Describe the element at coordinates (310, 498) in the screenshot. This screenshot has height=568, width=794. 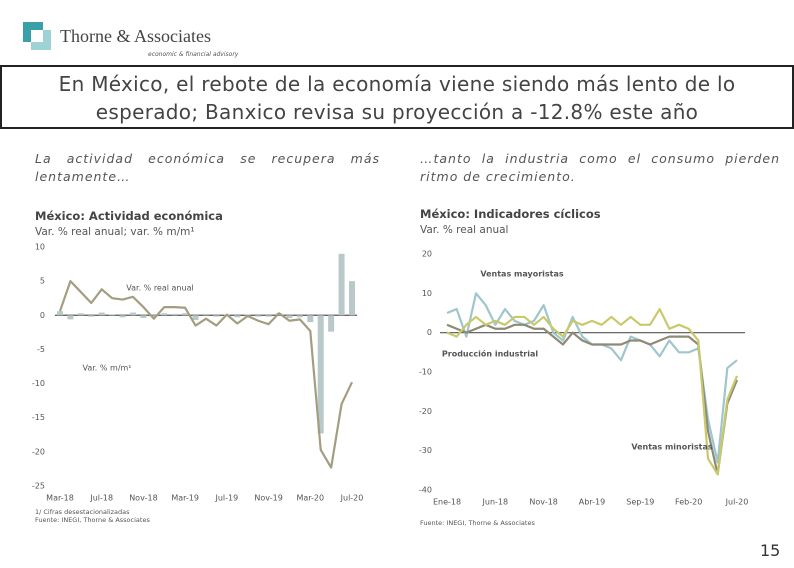
I see `x-tick-label: Mar-20` at that location.